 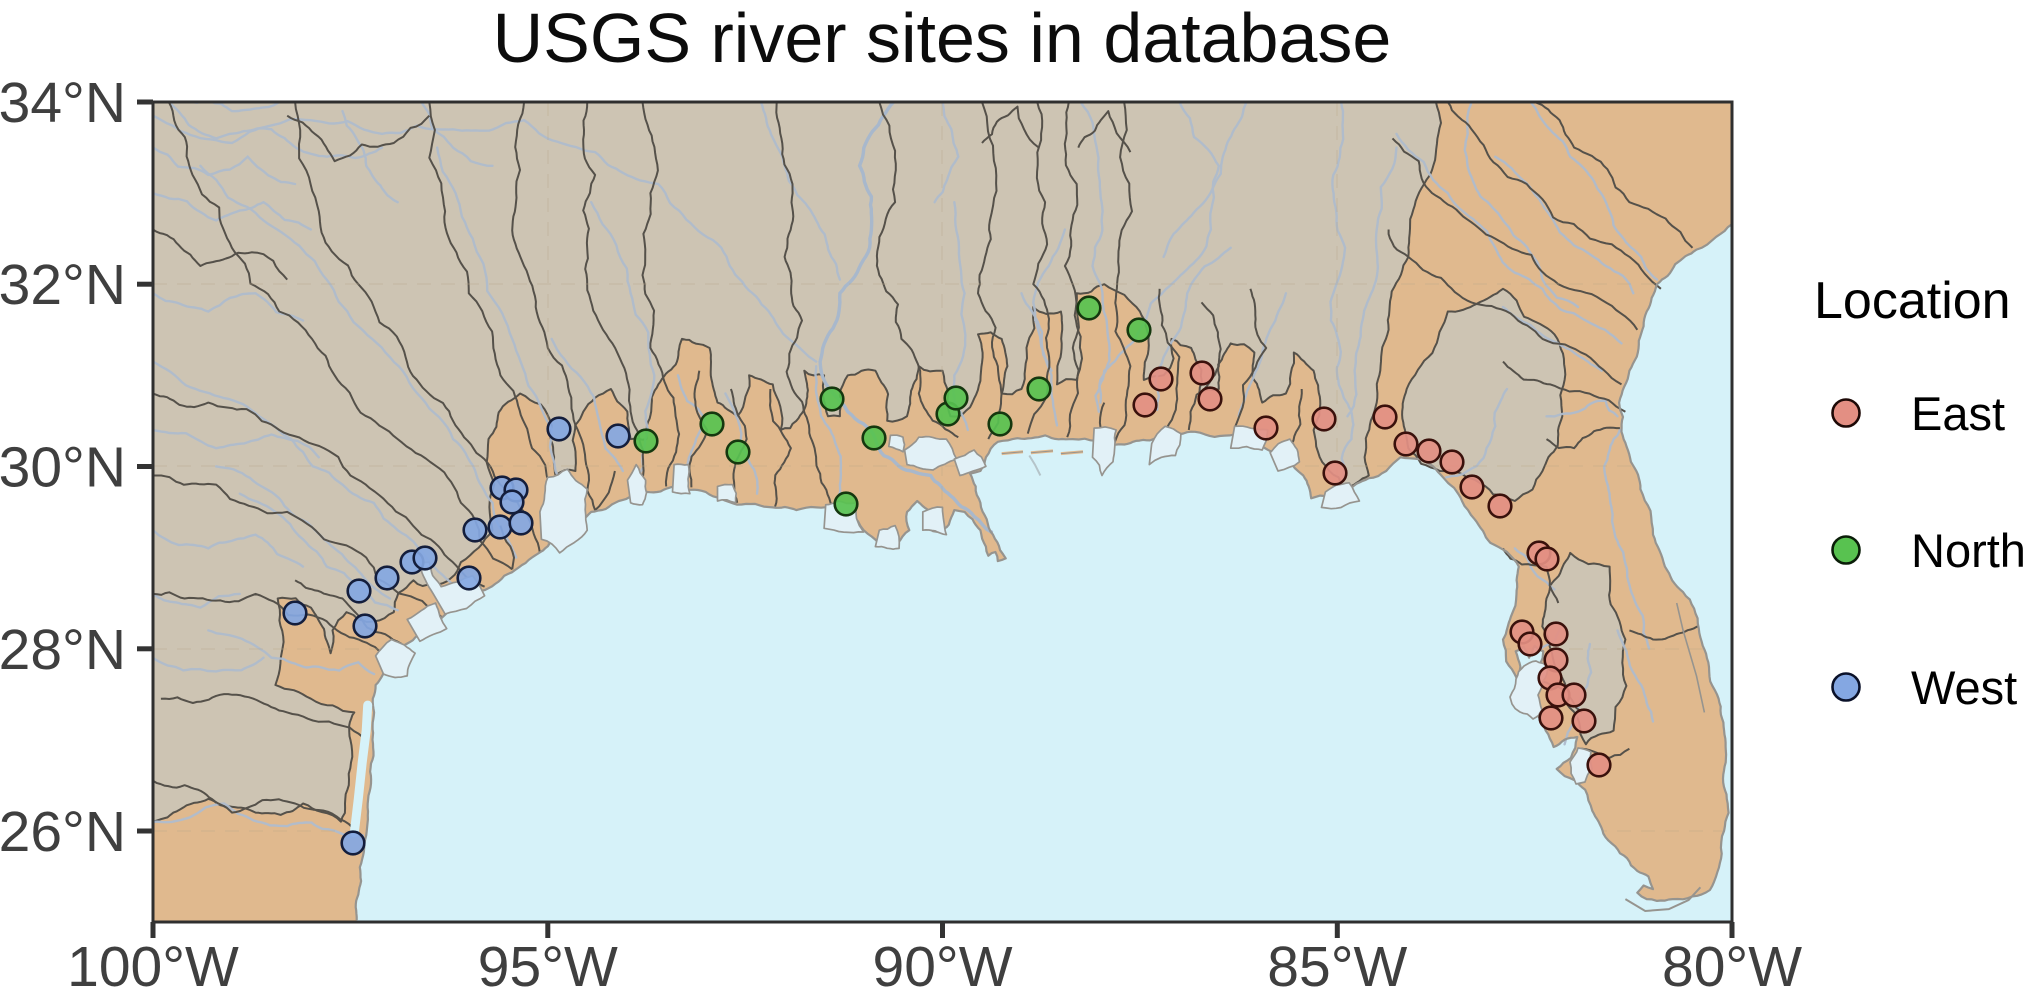 What do you see at coordinates (1912, 301) in the screenshot?
I see `svg-text: Location` at bounding box center [1912, 301].